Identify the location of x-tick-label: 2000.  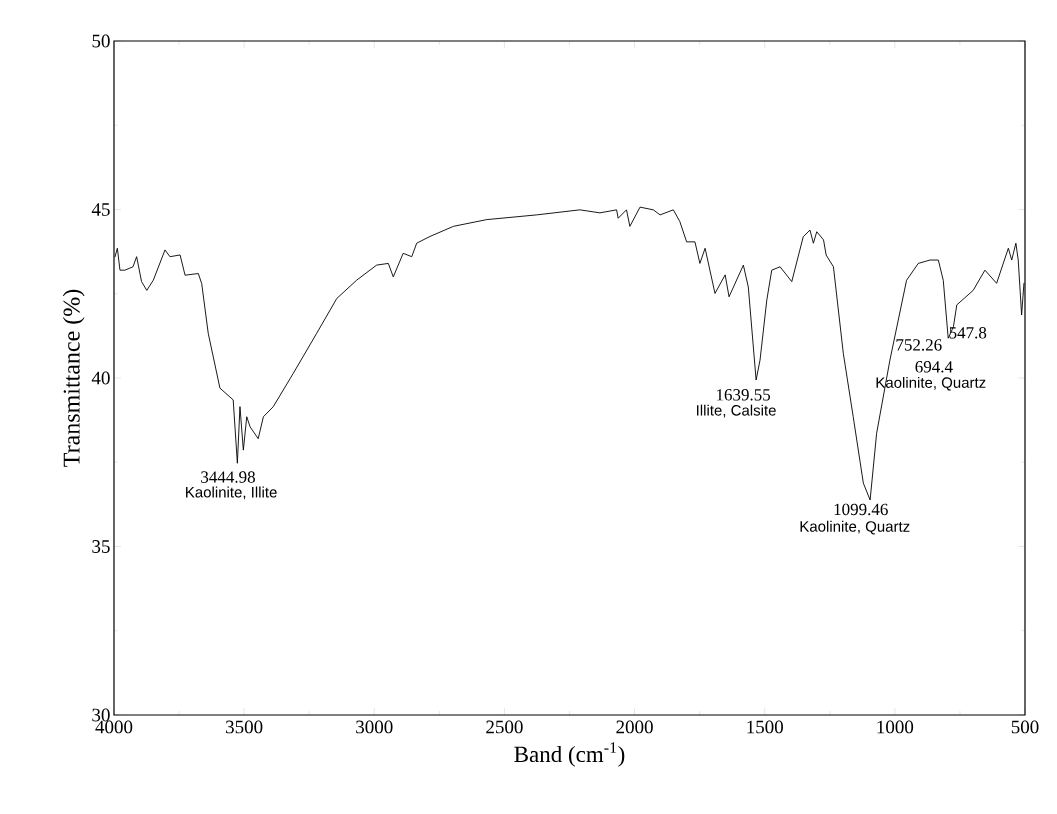
(634, 727).